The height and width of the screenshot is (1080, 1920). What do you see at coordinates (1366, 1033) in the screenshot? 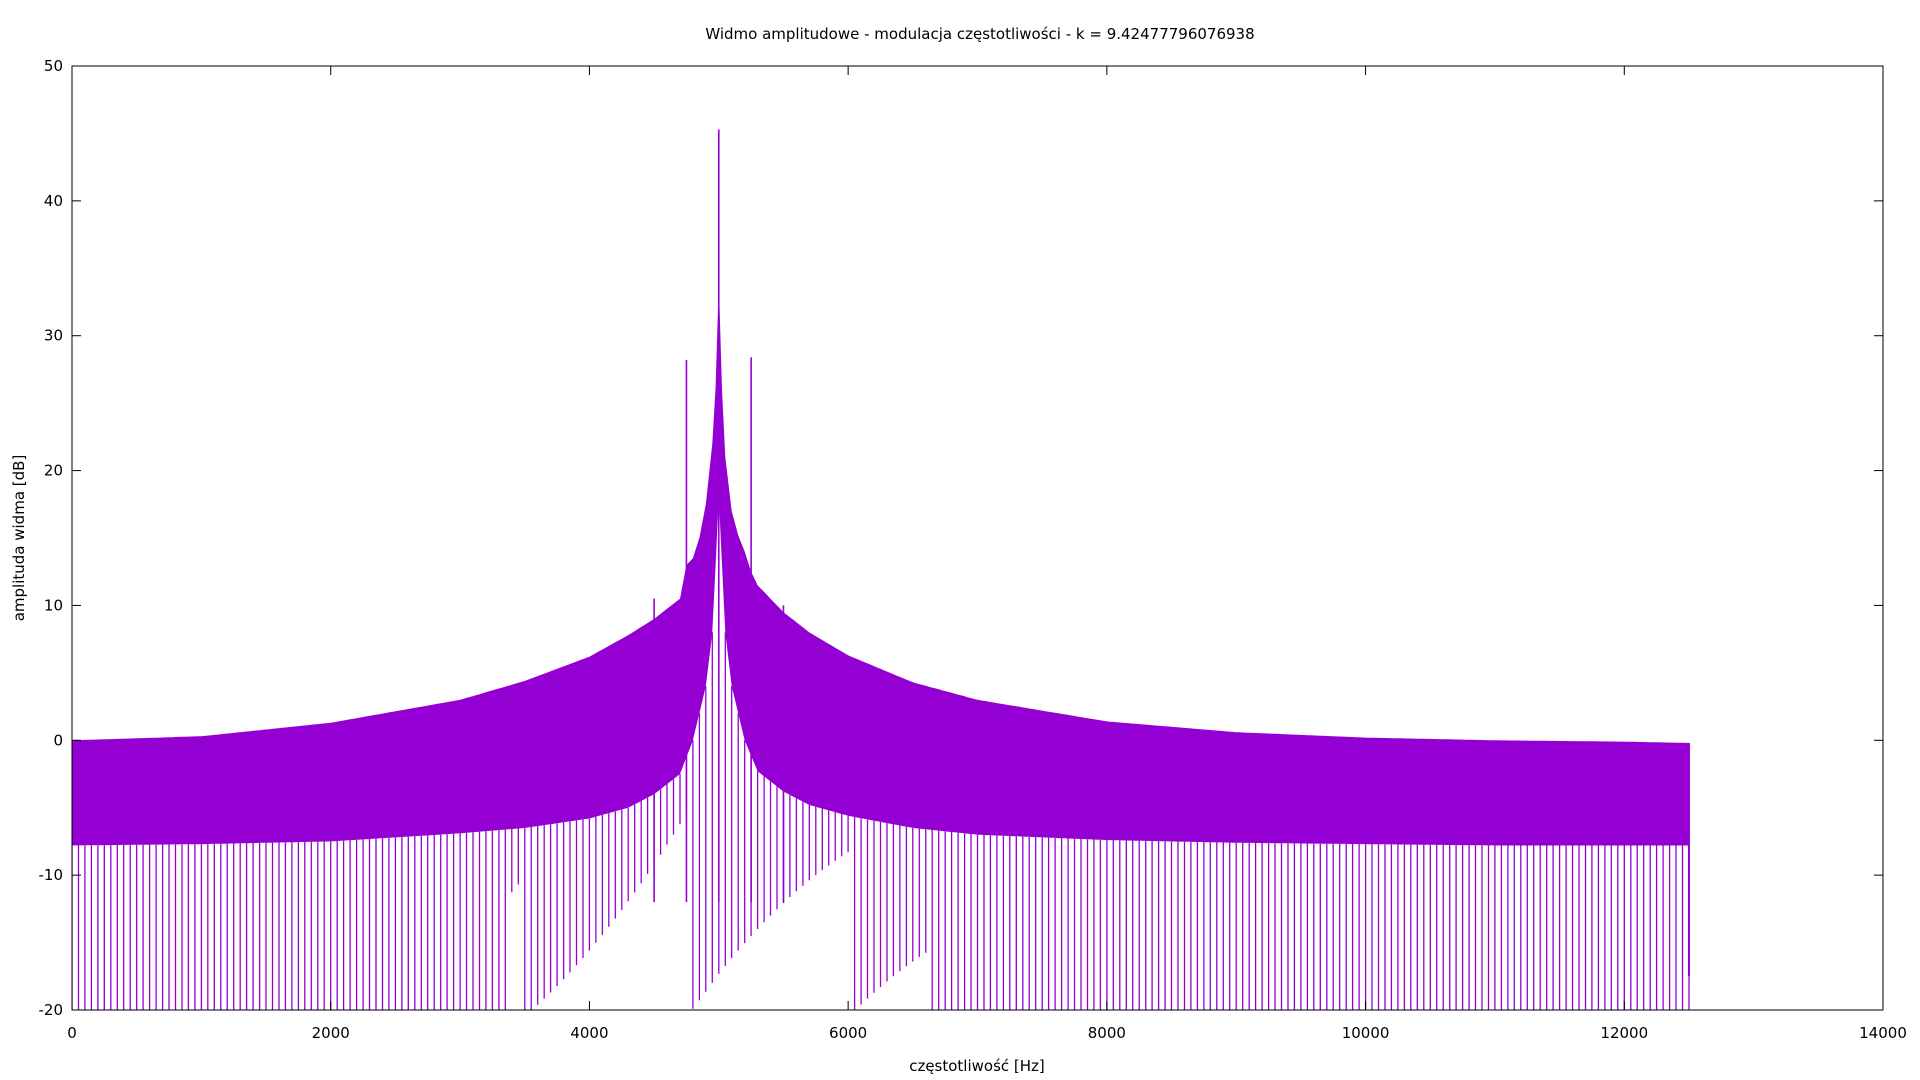
I see `x-tick-label: 10000` at bounding box center [1366, 1033].